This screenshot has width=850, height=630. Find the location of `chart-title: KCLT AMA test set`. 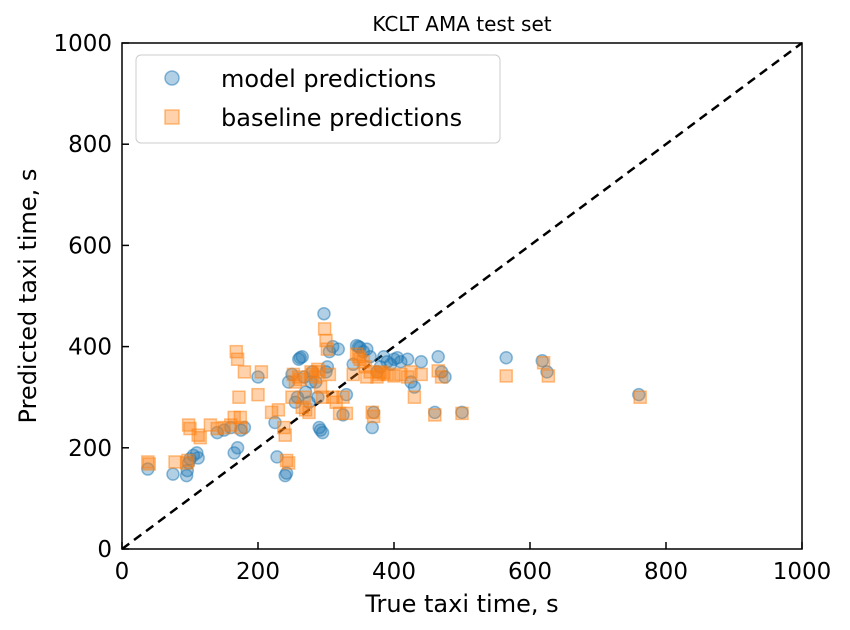

chart-title: KCLT AMA test set is located at coordinates (461, 24).